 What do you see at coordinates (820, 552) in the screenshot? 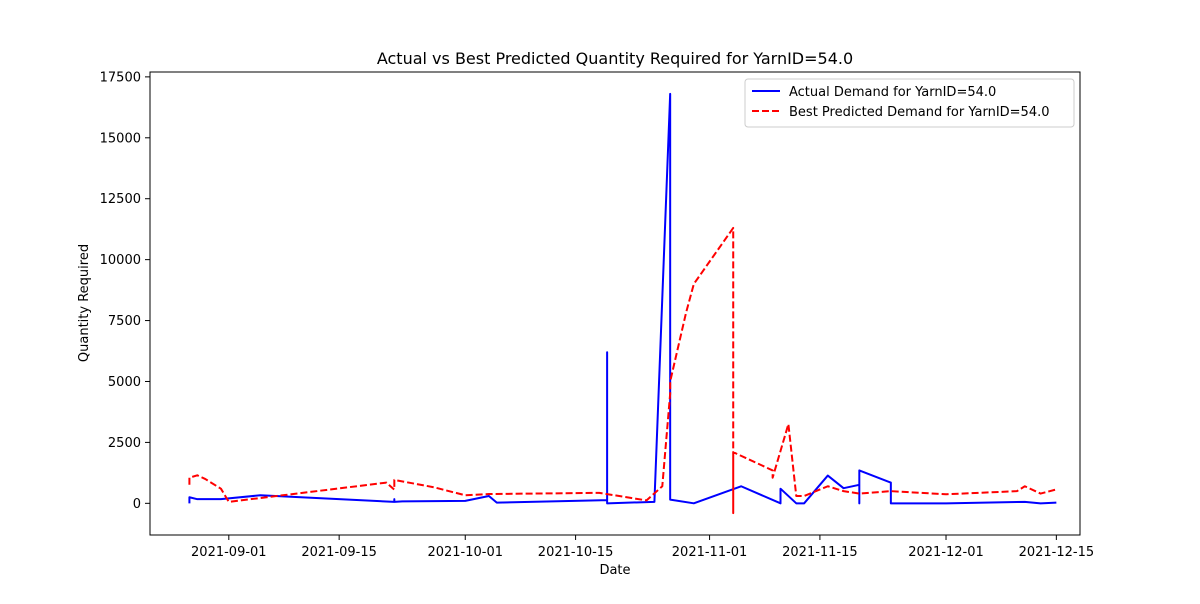
I see `x-tick-label: 2021-11-15` at bounding box center [820, 552].